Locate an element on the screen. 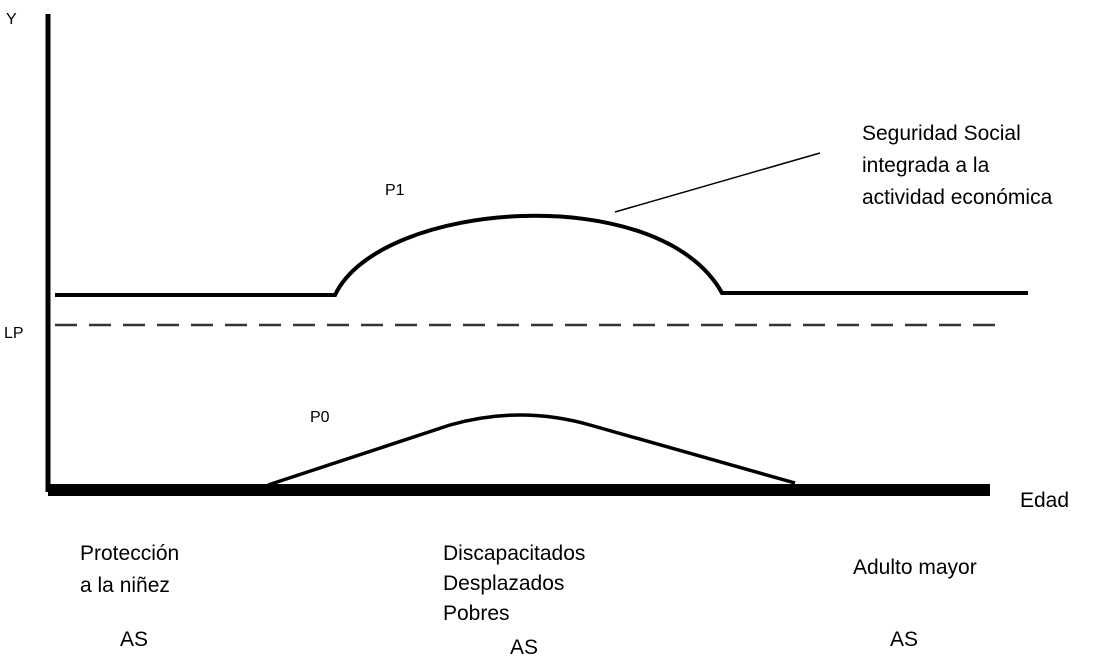  group-label: Discapacitados is located at coordinates (514, 553).